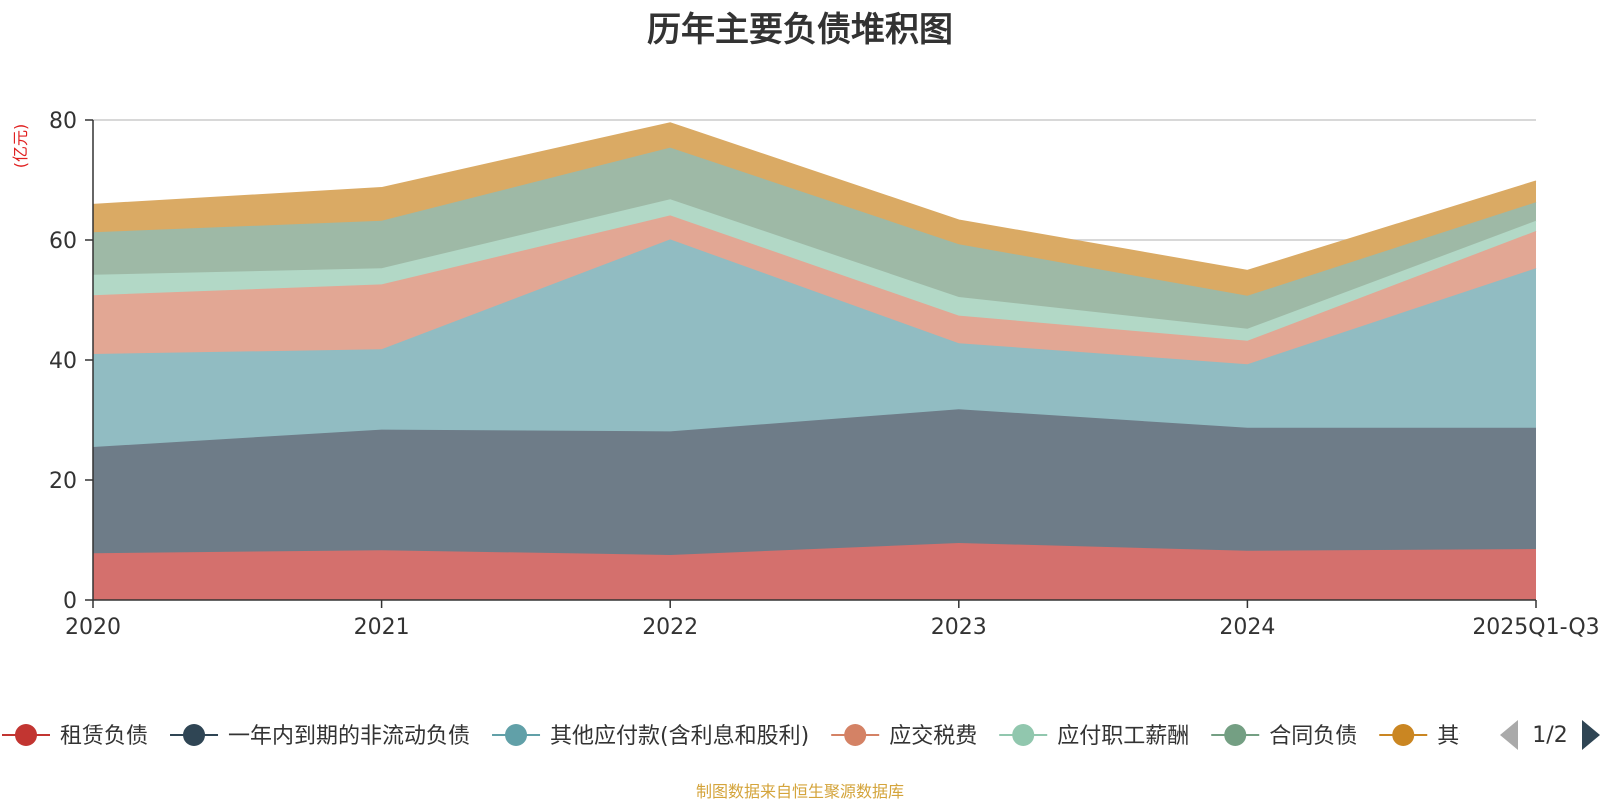 The image size is (1600, 800). Describe the element at coordinates (799, 791) in the screenshot. I see `data-source-note: 制图数据来自恒生聚源数据库` at that location.